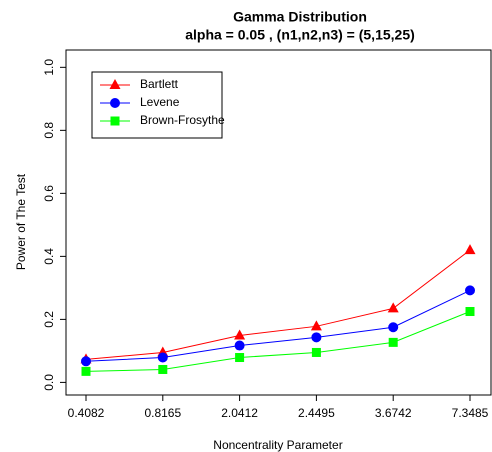 The height and width of the screenshot is (452, 492). Describe the element at coordinates (393, 413) in the screenshot. I see `x-tick-label: 3.6742` at that location.